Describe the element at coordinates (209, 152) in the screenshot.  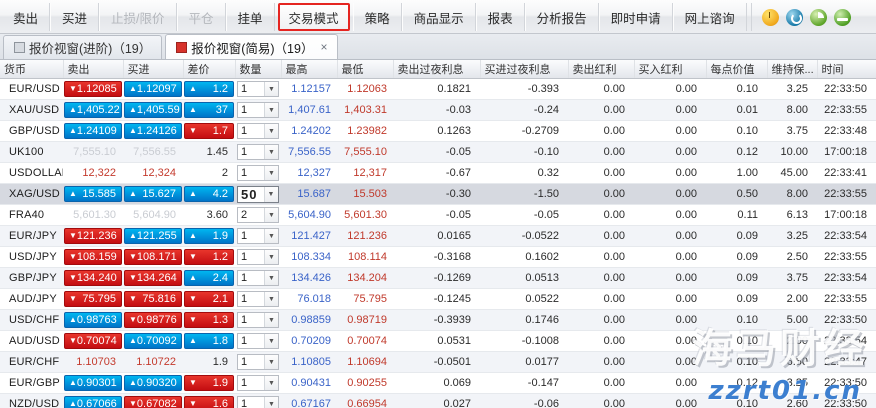
I see `price-cell-spread: 1.45` at that location.